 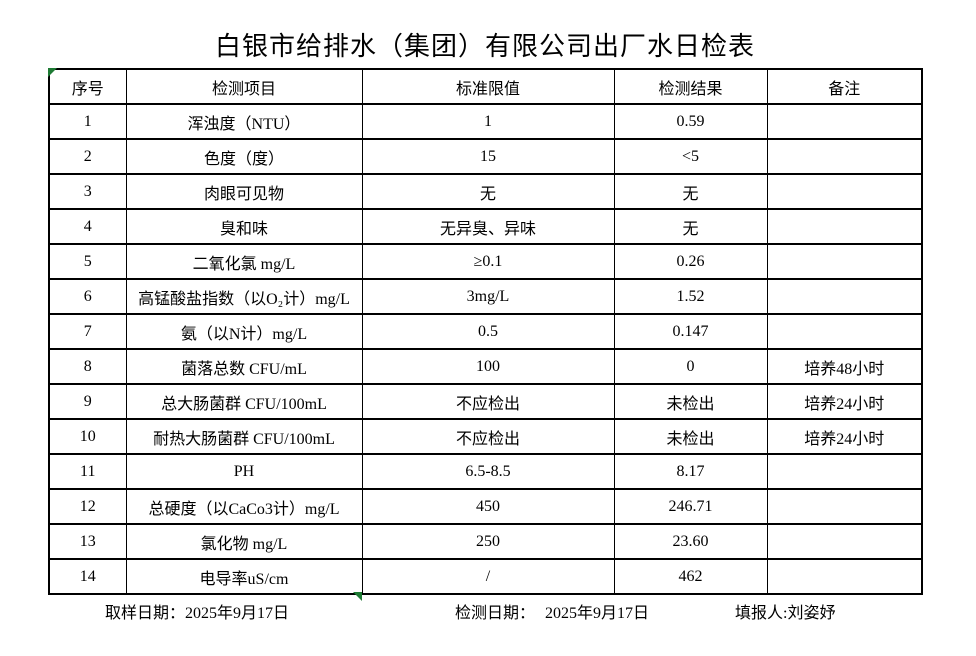 I want to click on cell-no: 7, so click(x=87, y=331).